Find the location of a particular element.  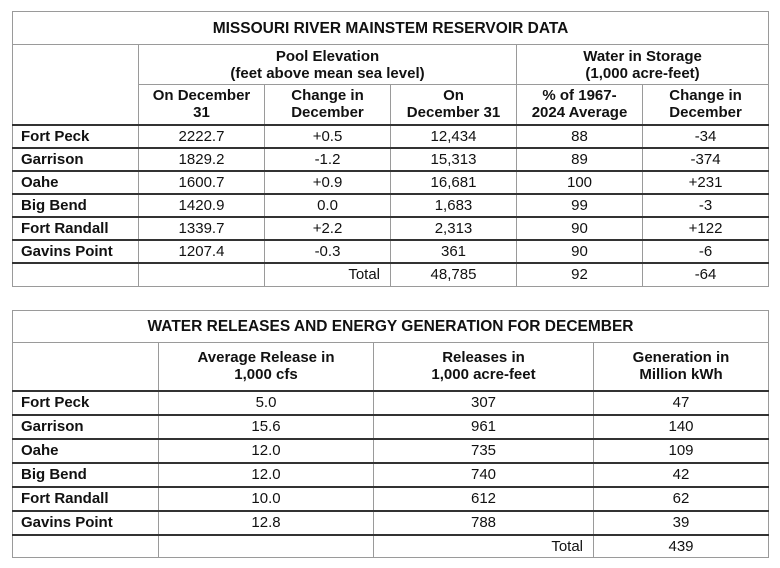

table-row: Fort Randall 1339.7 +2.2 2,313 90 +122 is located at coordinates (391, 228).